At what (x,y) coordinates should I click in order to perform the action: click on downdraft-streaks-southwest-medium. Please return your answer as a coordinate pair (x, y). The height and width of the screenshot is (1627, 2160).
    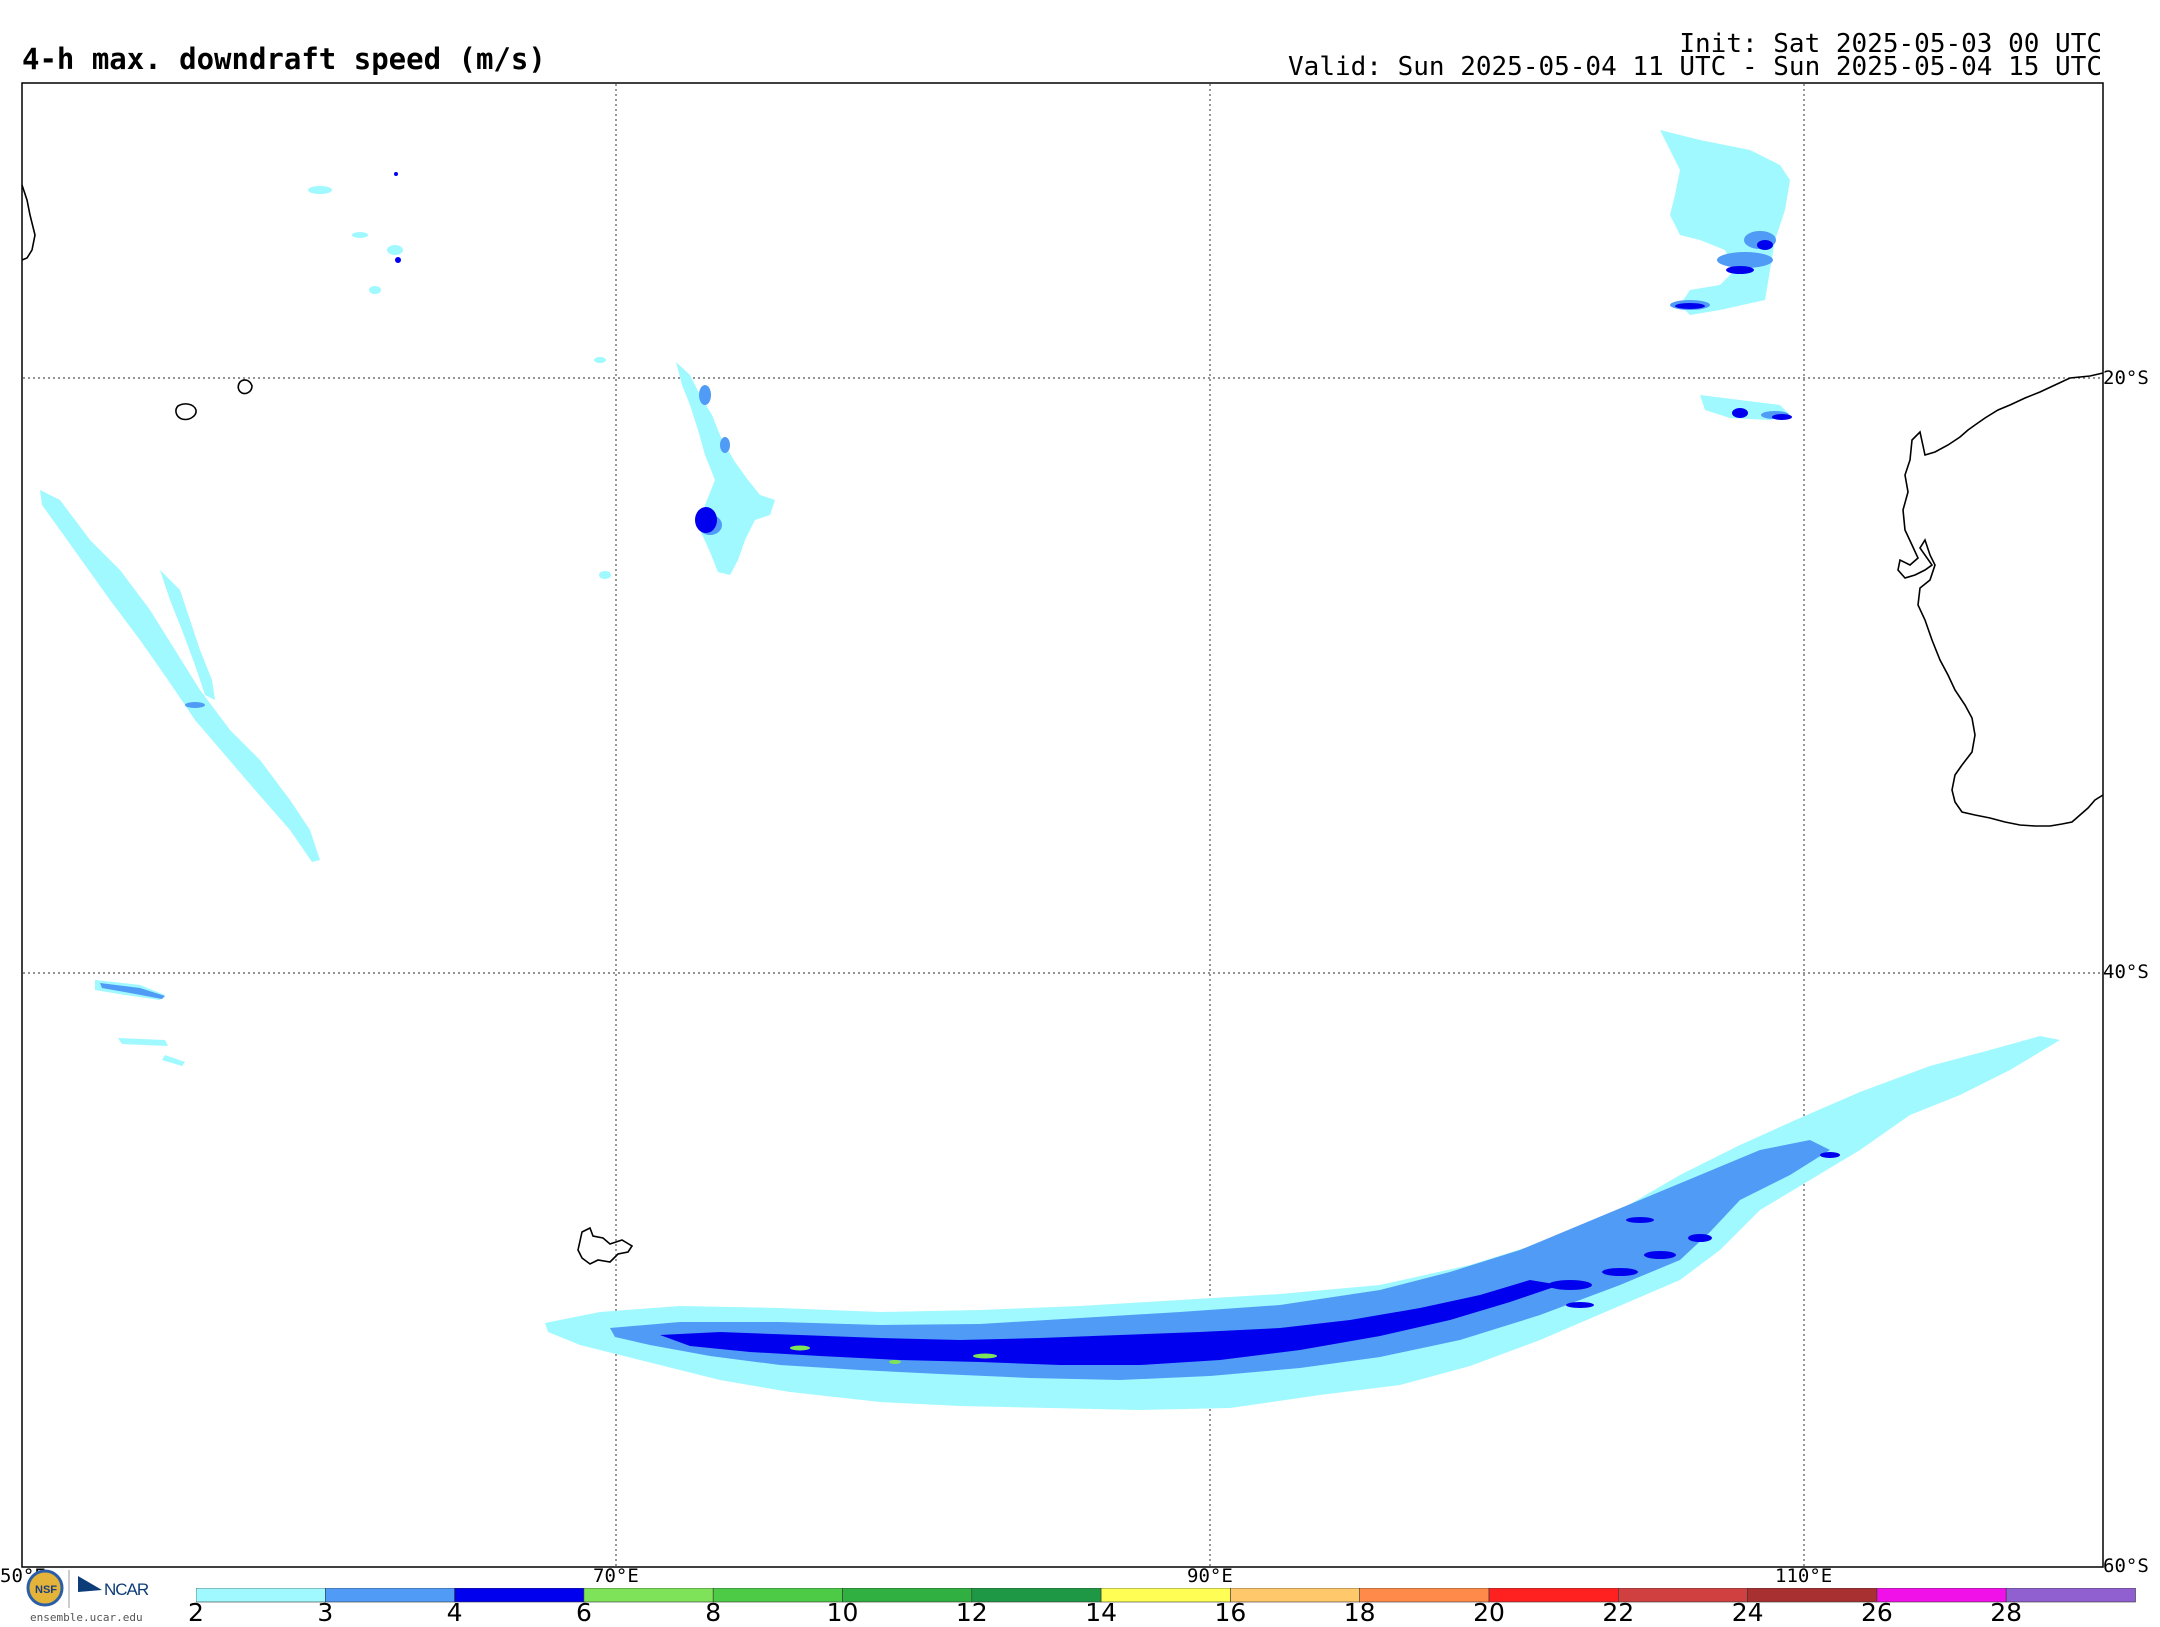
    Looking at the image, I should click on (152, 850).